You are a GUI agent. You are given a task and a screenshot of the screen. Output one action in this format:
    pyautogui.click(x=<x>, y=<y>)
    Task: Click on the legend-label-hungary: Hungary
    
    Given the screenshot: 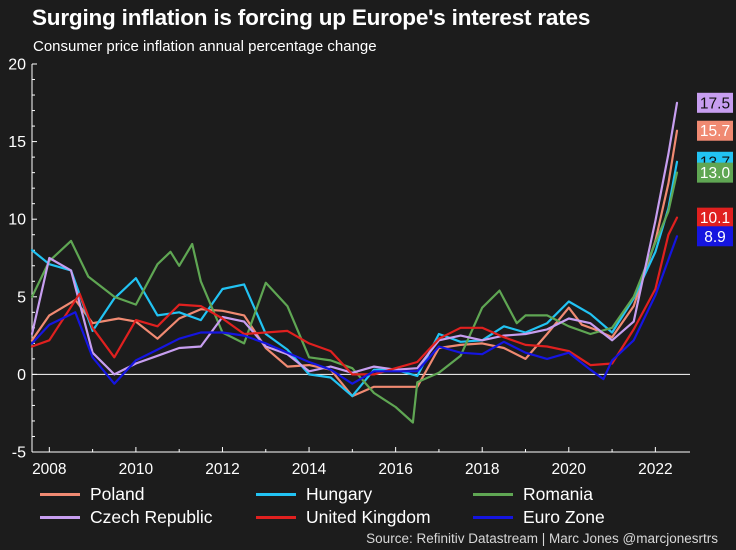 What is the action you would take?
    pyautogui.click(x=339, y=494)
    